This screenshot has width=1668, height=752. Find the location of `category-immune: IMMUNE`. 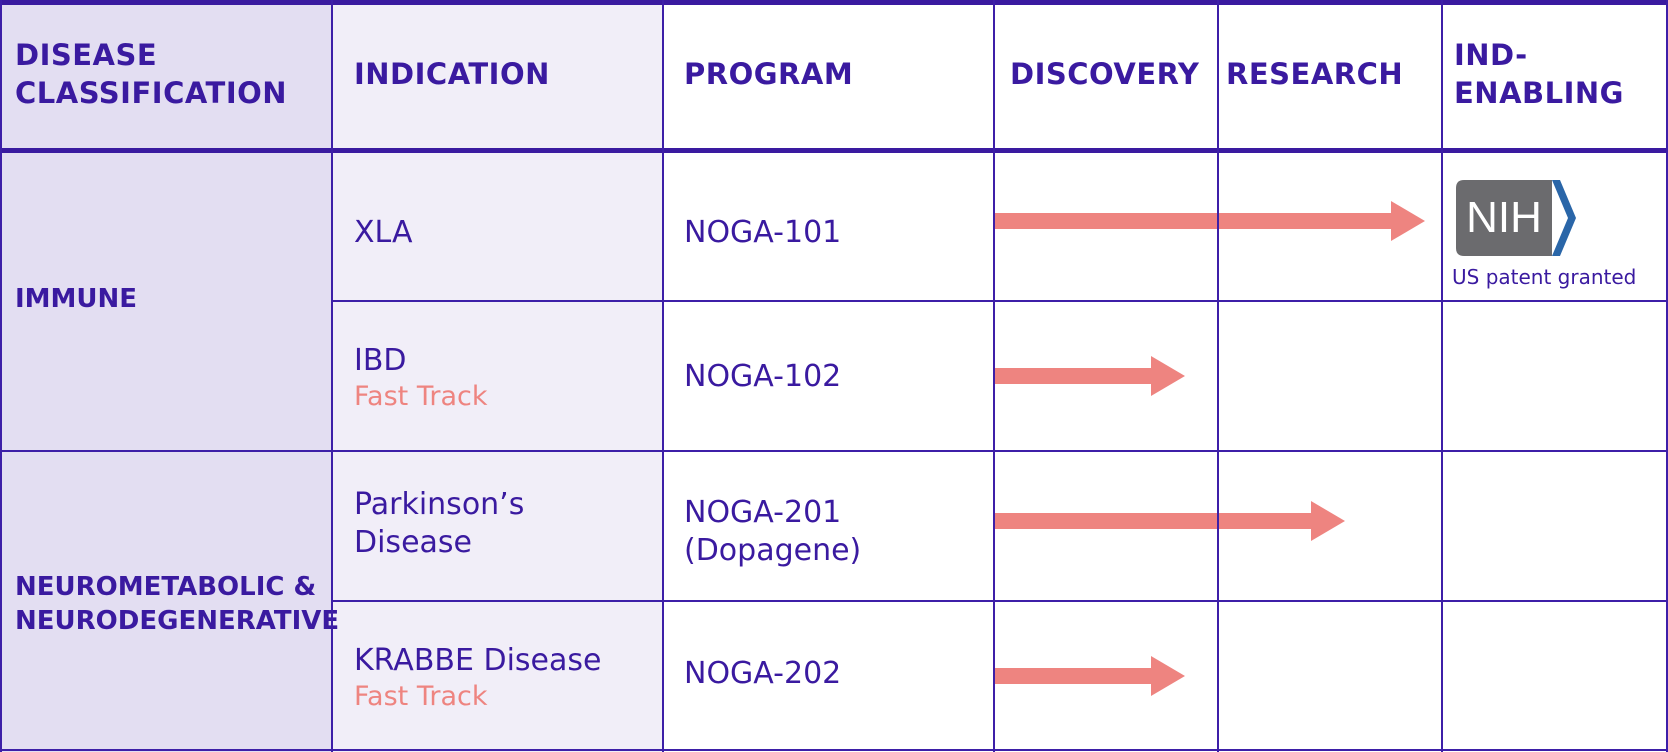

category-immune: IMMUNE is located at coordinates (76, 299).